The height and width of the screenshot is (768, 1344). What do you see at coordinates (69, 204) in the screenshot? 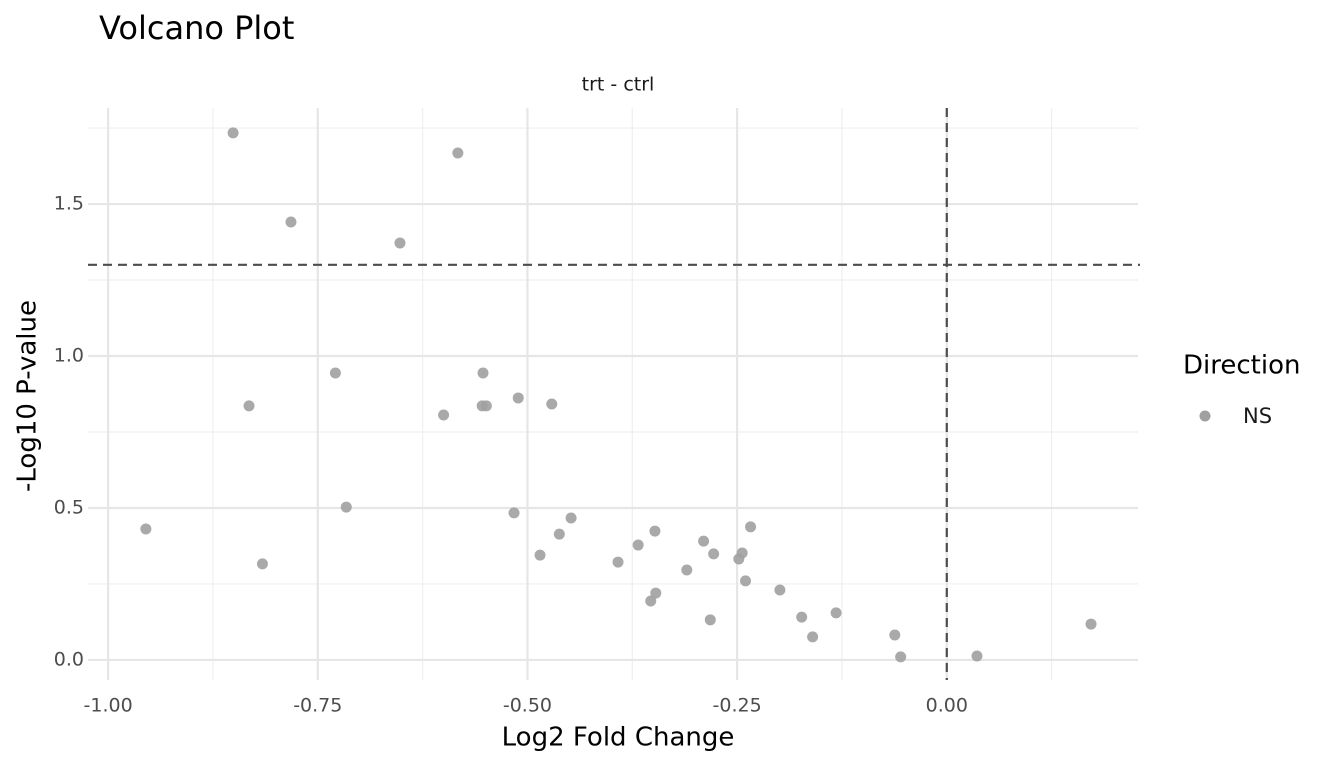
I see `y-tick-label: 1.5` at bounding box center [69, 204].